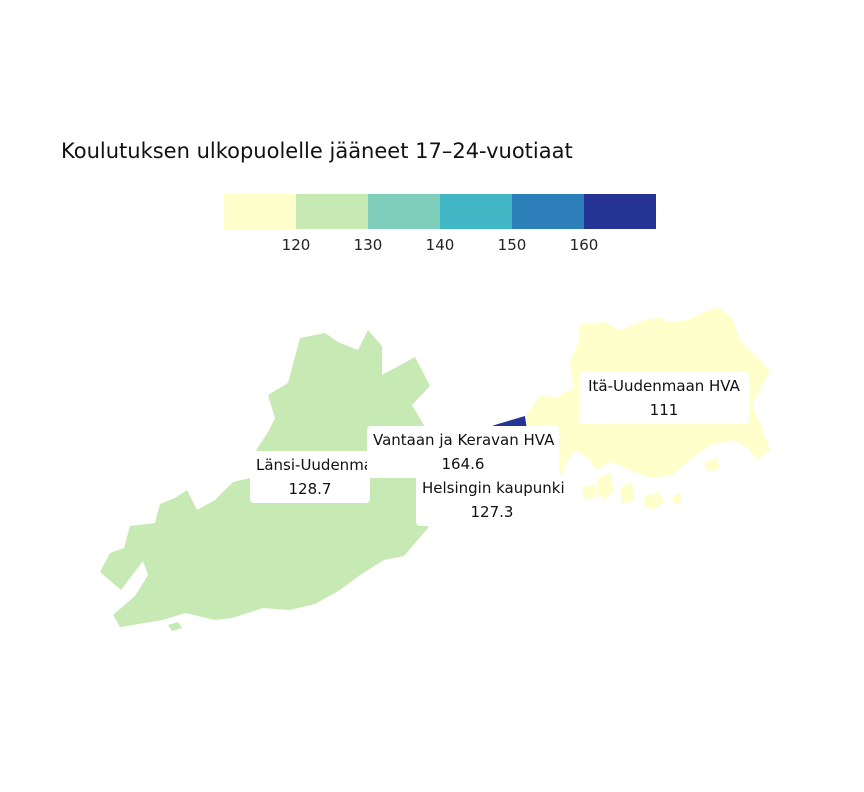 The width and height of the screenshot is (864, 792). Describe the element at coordinates (314, 465) in the screenshot. I see `region-name: Länsi-Uudenma` at that location.